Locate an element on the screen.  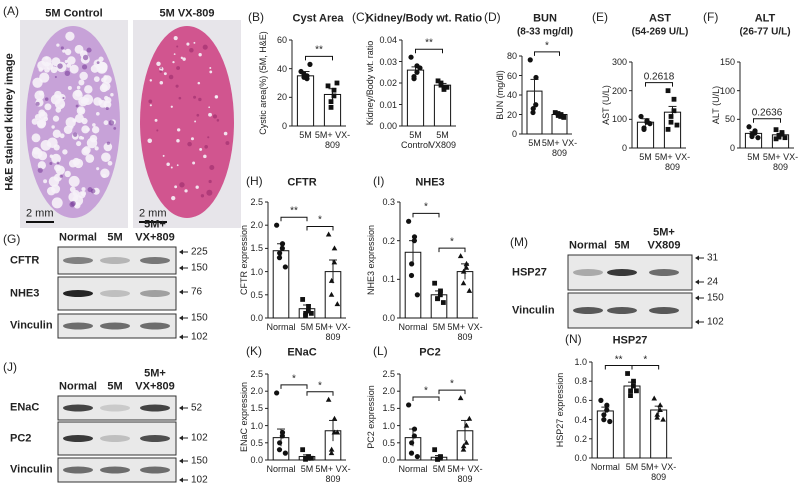
panel-label: (B) is located at coordinates (256, 17).